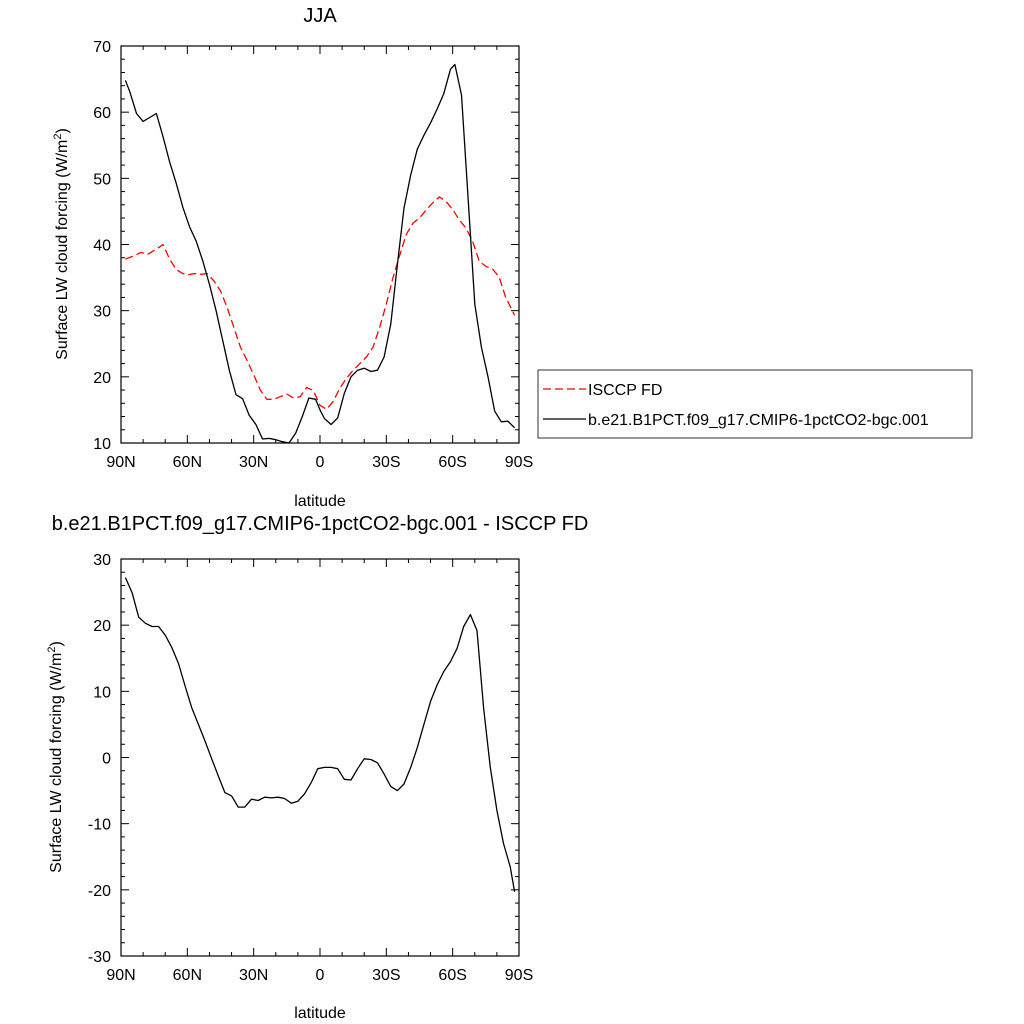  Describe the element at coordinates (102, 246) in the screenshot. I see `y-tick-label: 40` at that location.